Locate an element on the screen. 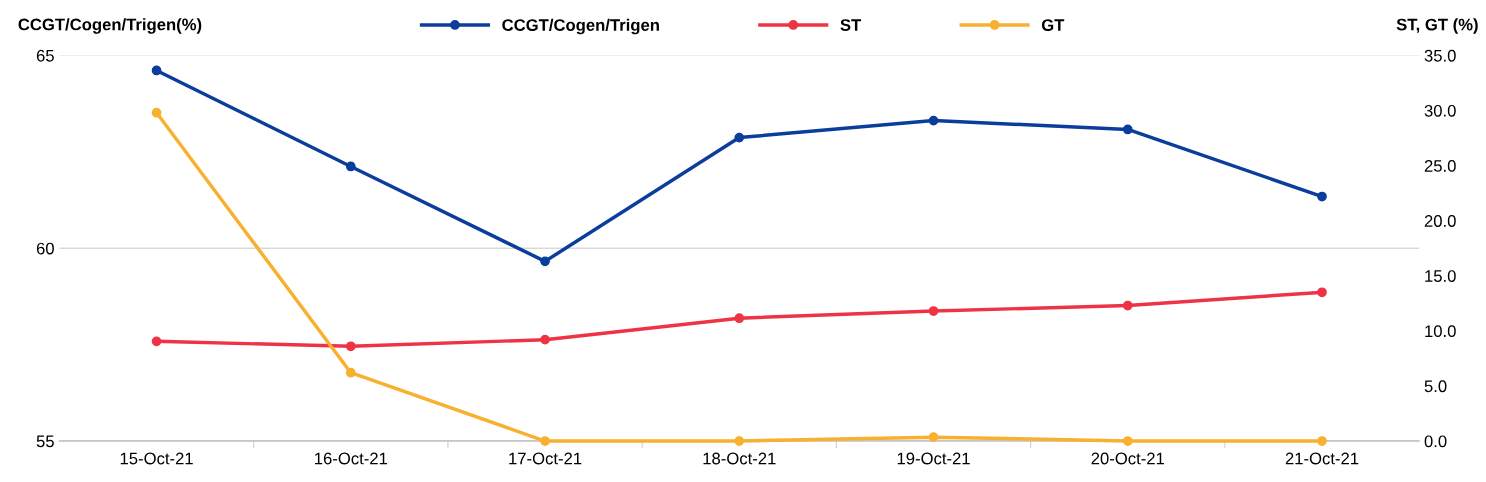 Image resolution: width=1486 pixels, height=482 pixels. y2-tick-label: 25.0 is located at coordinates (1440, 166).